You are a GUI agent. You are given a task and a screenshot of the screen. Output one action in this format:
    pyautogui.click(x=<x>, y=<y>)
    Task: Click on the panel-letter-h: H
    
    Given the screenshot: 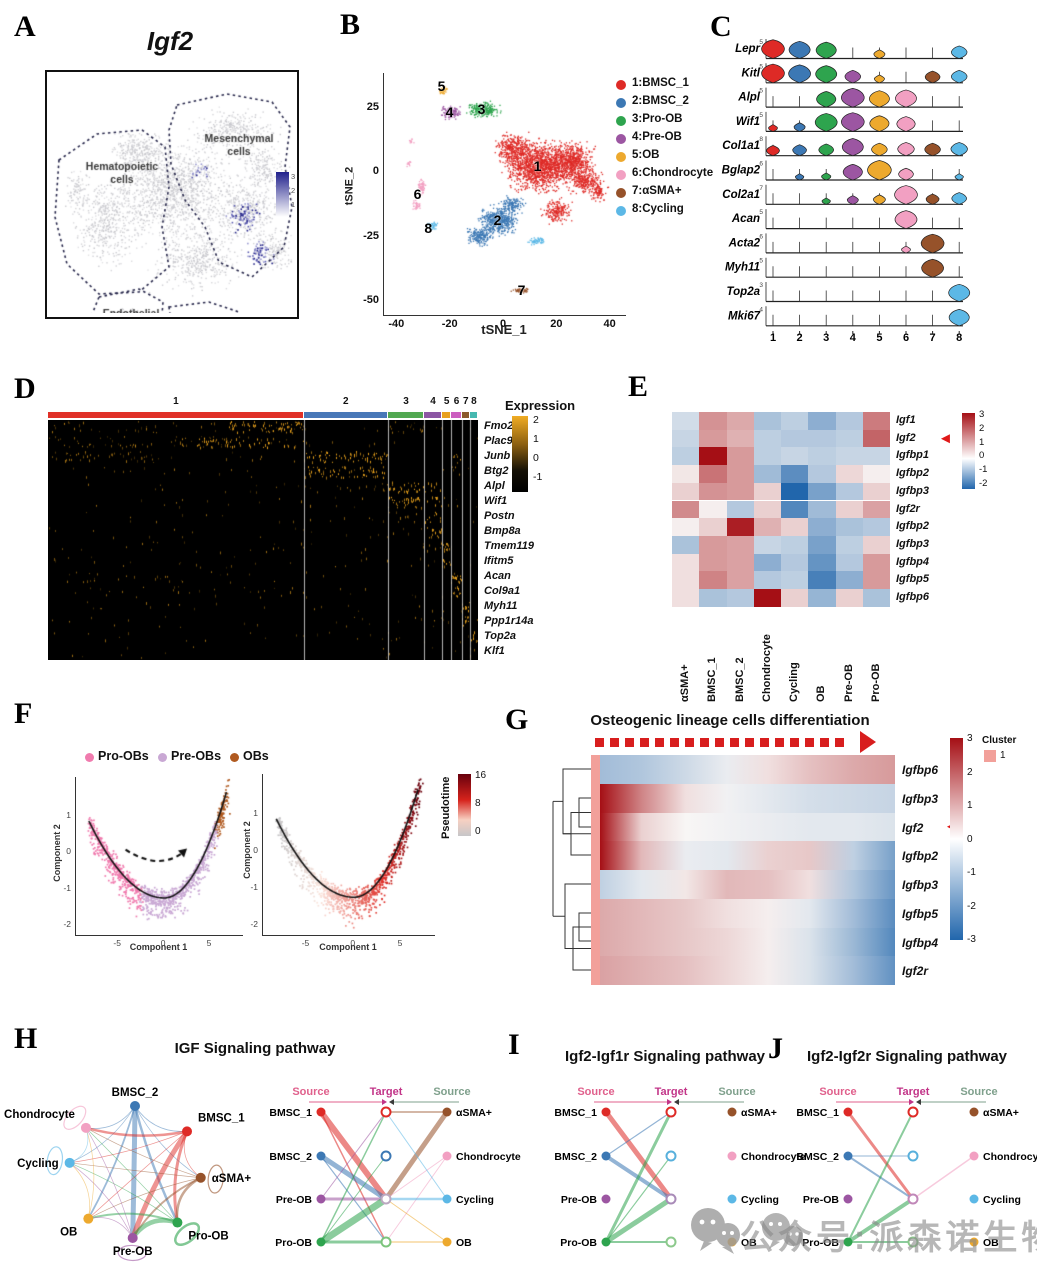 What is the action you would take?
    pyautogui.click(x=26, y=1038)
    